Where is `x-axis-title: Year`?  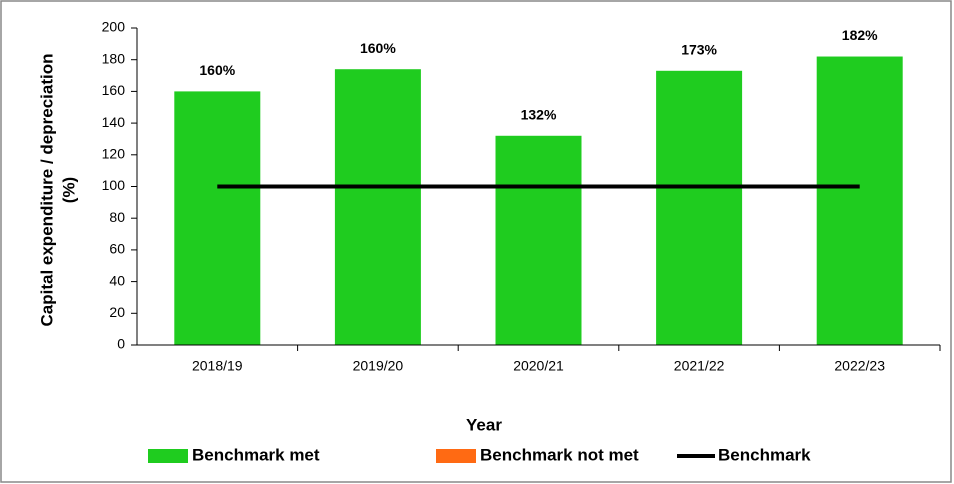 x-axis-title: Year is located at coordinates (484, 424).